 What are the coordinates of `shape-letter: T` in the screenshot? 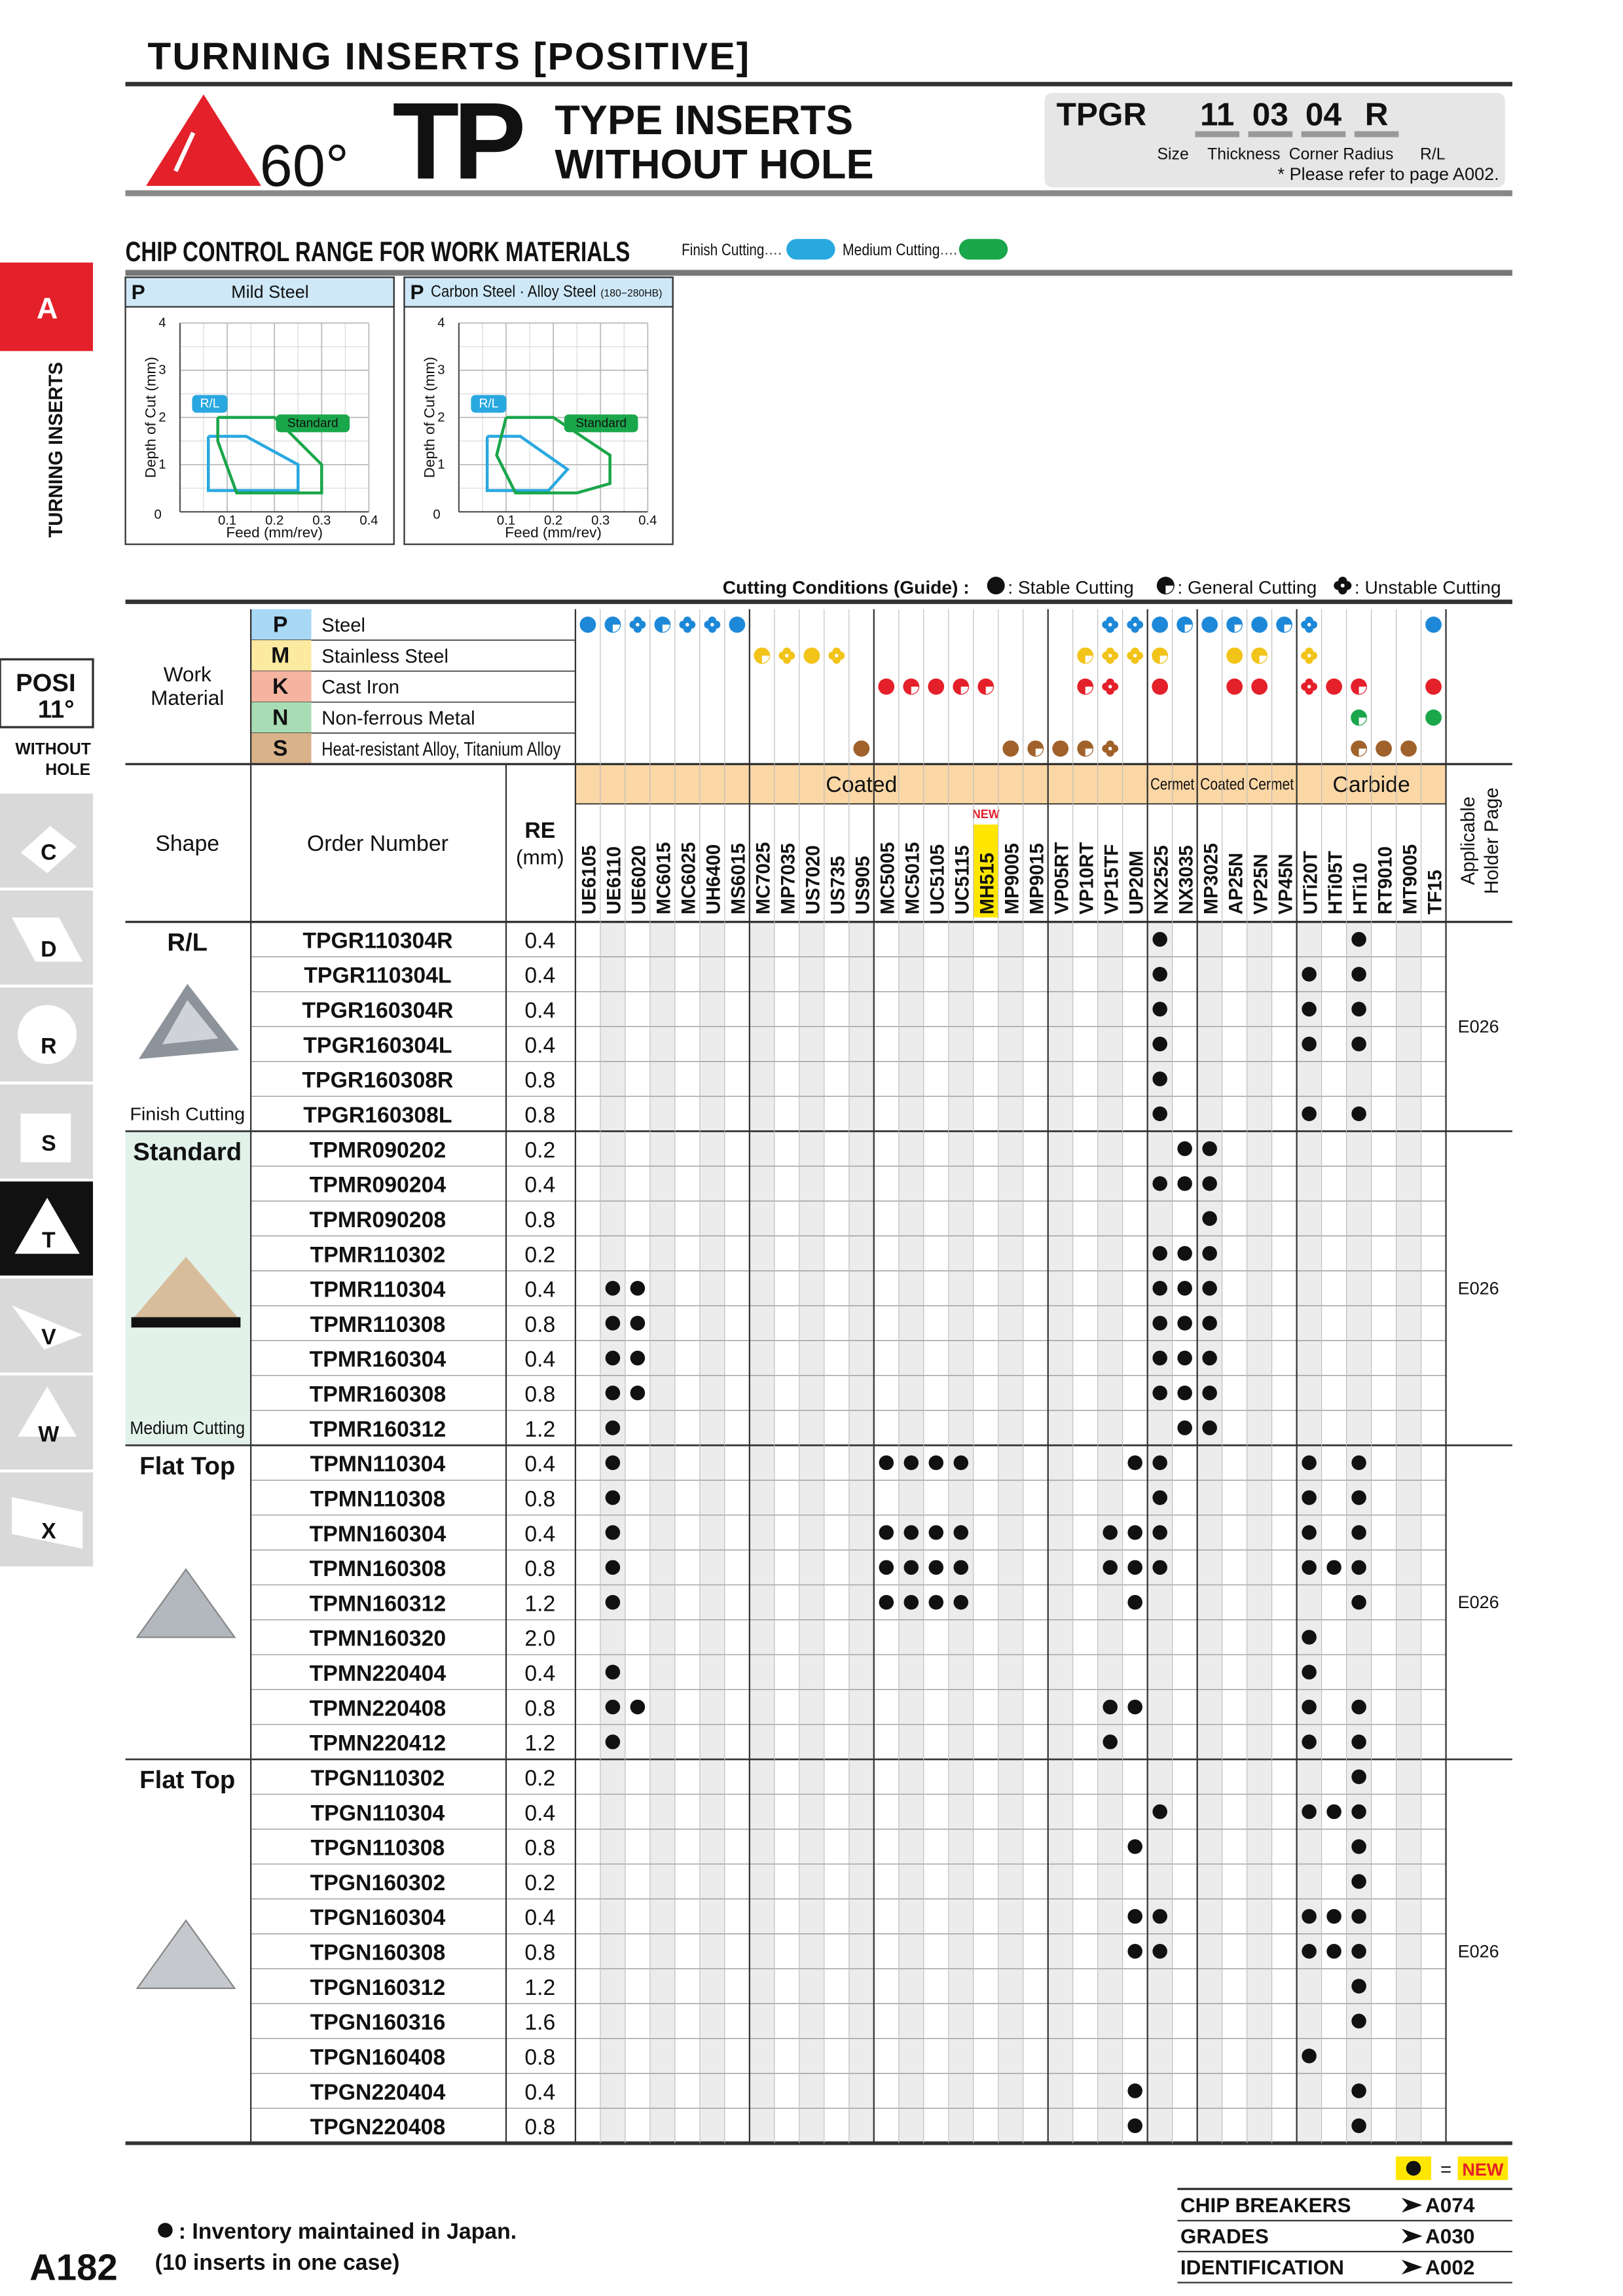 It's located at (49, 1240).